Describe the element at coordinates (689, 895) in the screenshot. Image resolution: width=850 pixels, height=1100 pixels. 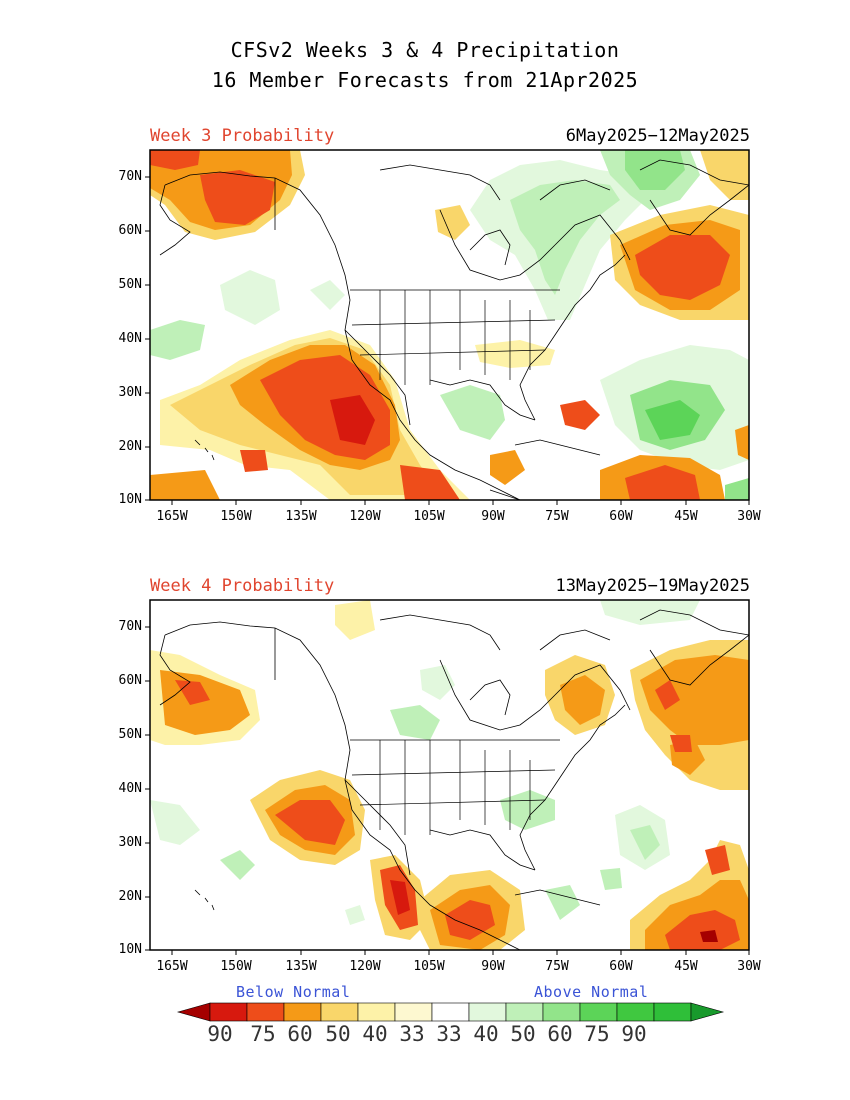
I see `panel2-south-dry` at that location.